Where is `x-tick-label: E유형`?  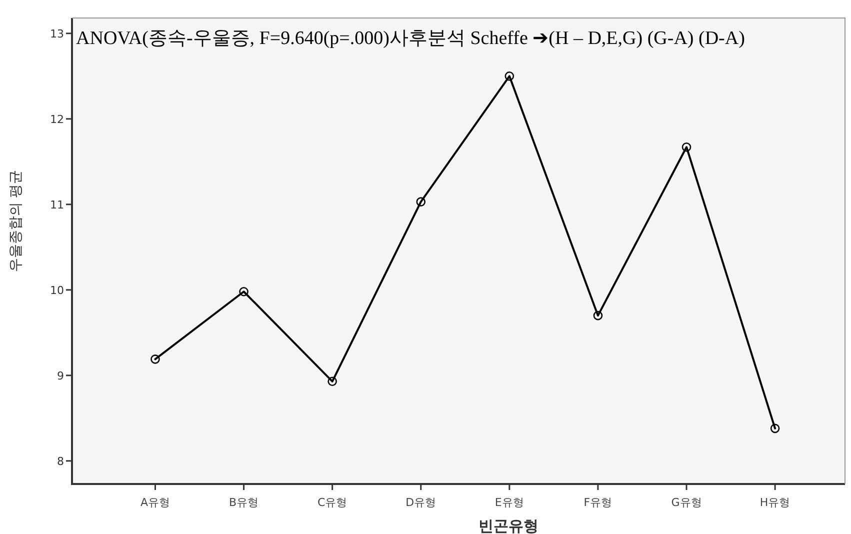
x-tick-label: E유형 is located at coordinates (509, 502).